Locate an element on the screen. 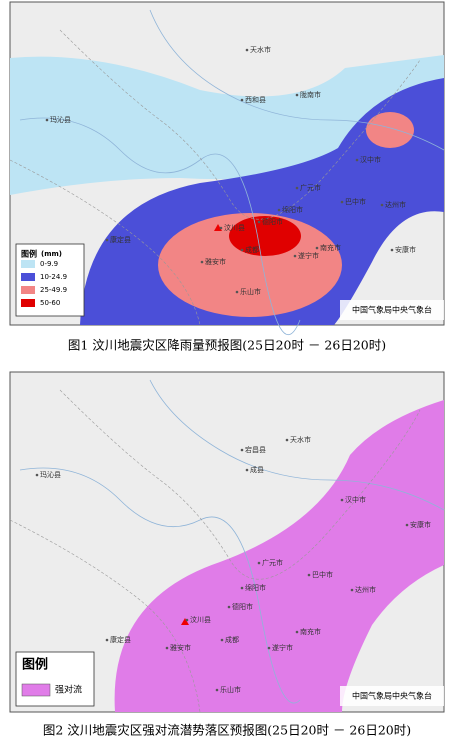  legend-box is located at coordinates (55, 679).